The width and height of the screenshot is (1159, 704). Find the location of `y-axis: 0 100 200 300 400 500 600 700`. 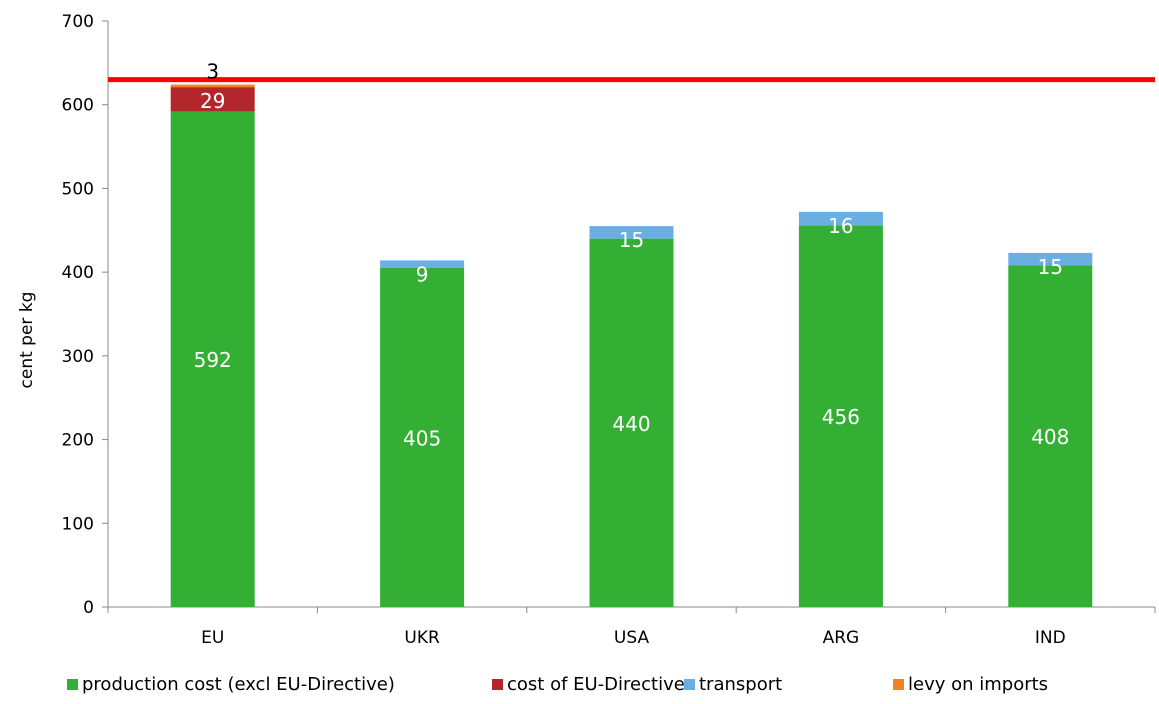

y-axis: 0 100 200 300 400 500 600 700 is located at coordinates (85, 315).